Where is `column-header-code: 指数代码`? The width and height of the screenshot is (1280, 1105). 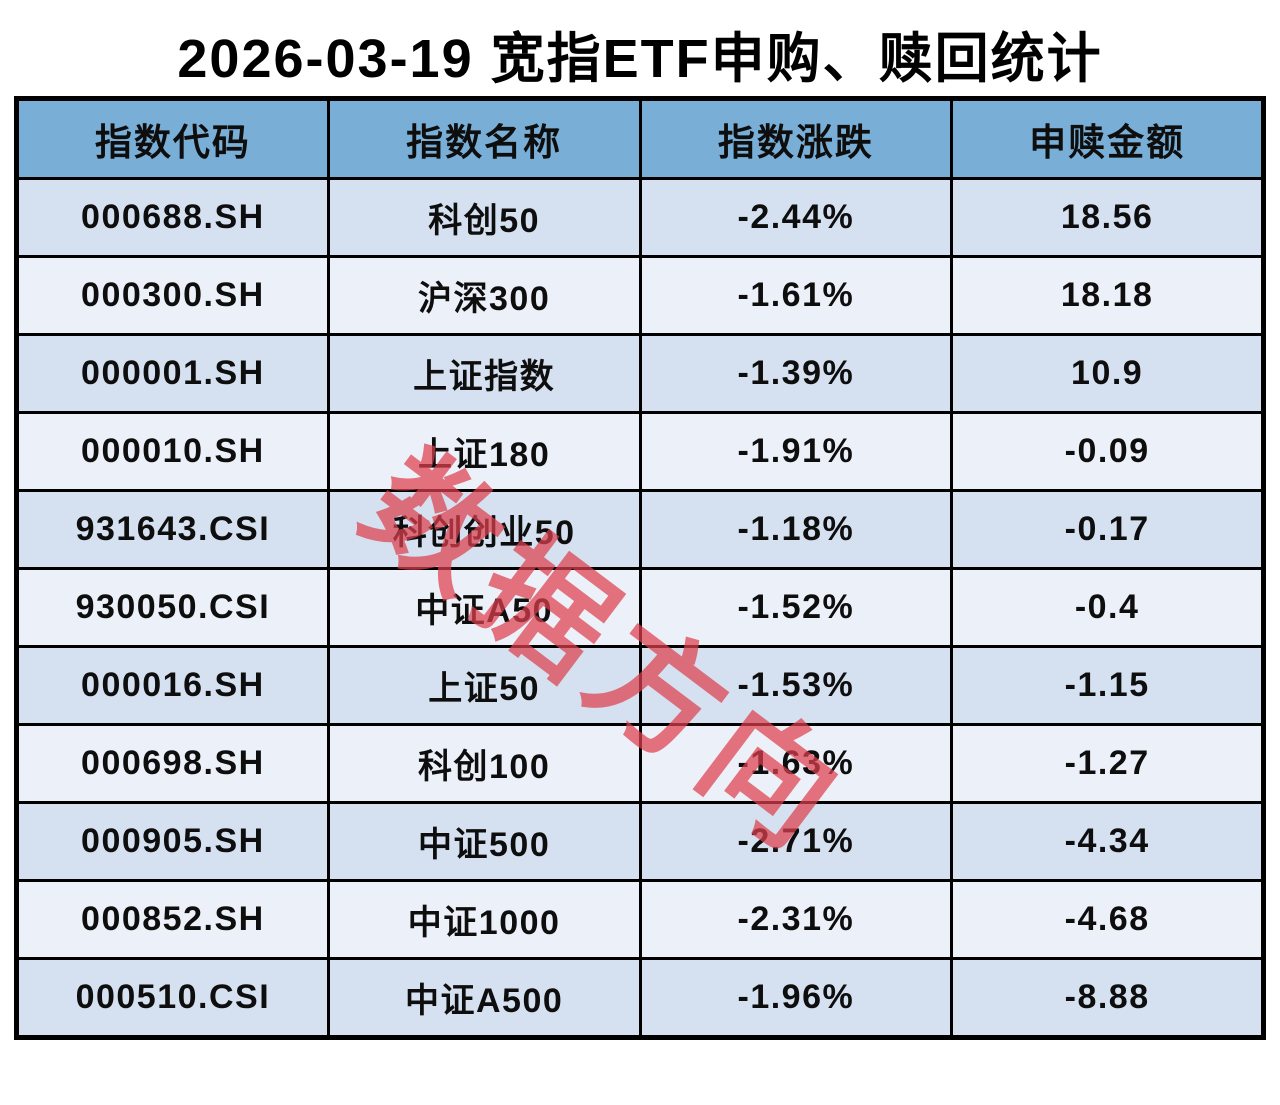
column-header-code: 指数代码 is located at coordinates (172, 138).